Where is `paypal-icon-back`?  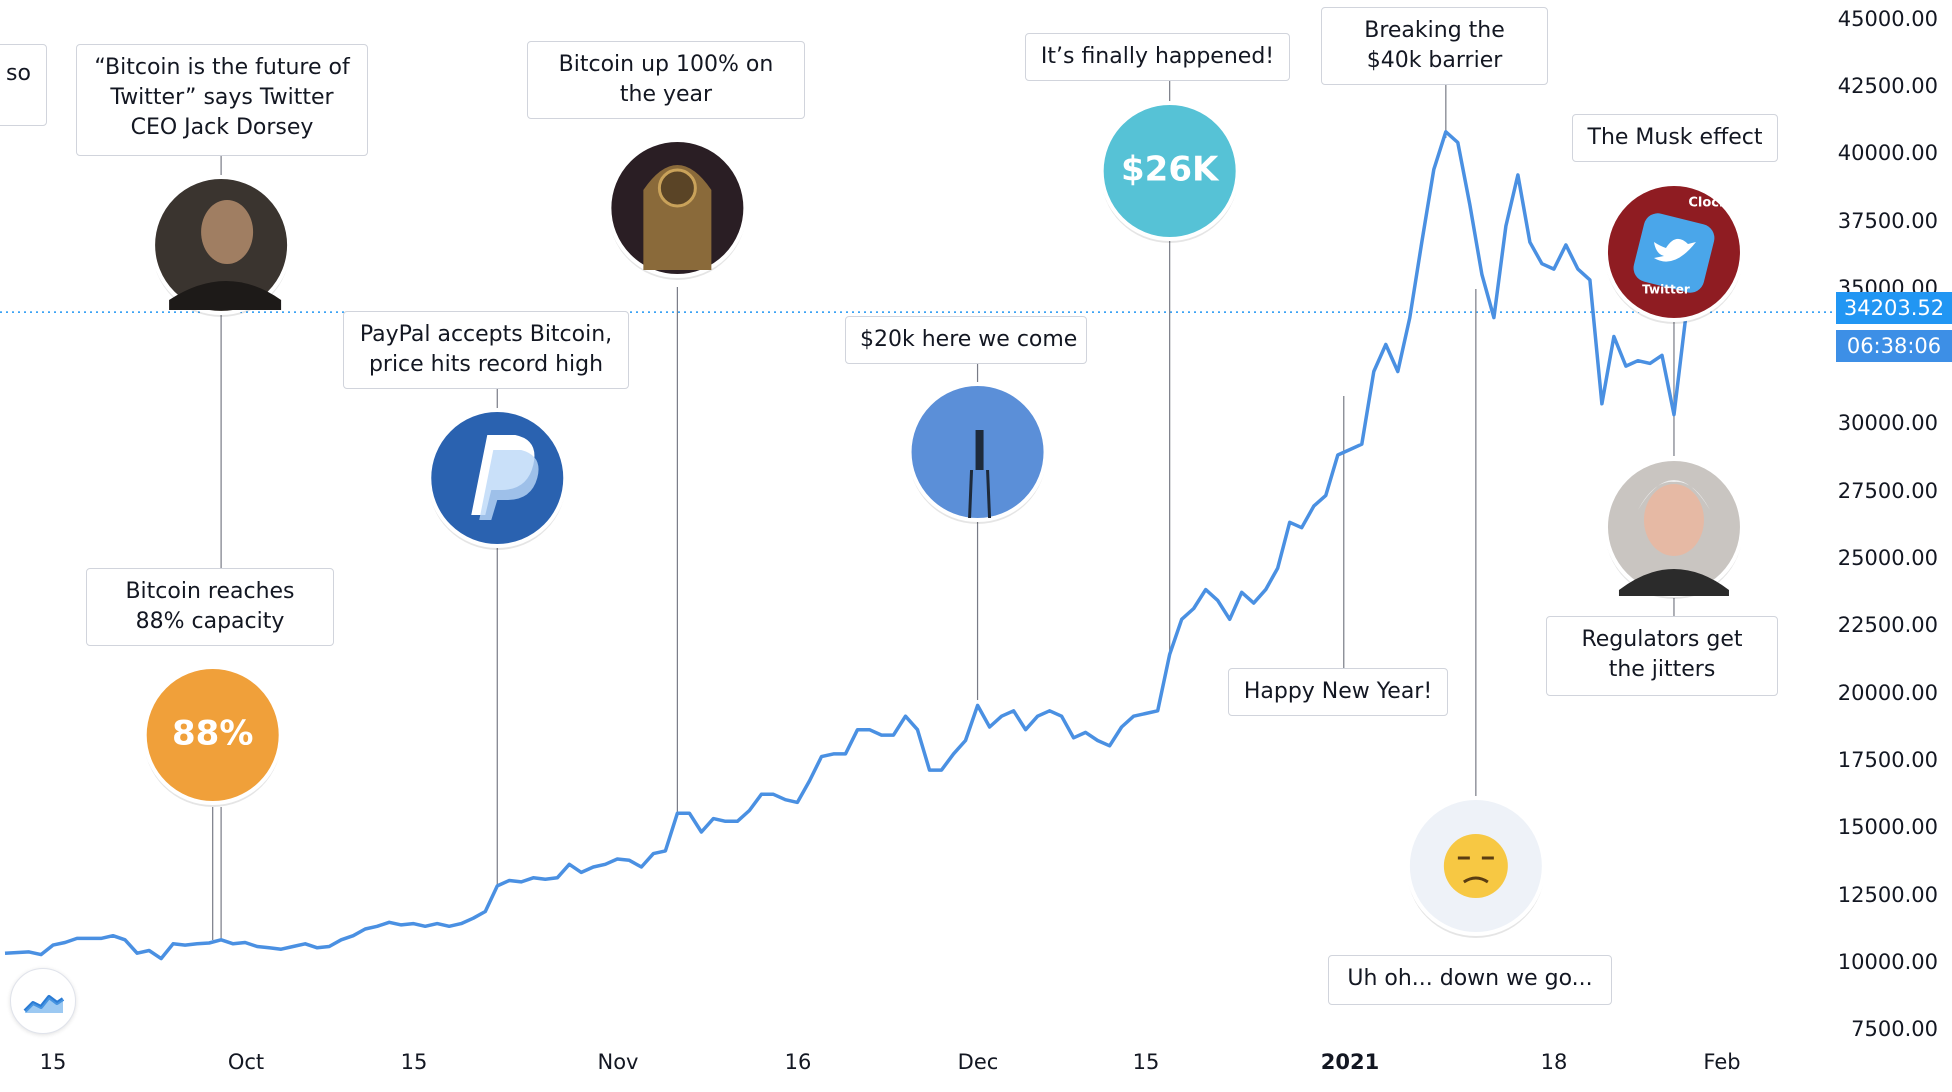
paypal-icon-back is located at coordinates (509, 485).